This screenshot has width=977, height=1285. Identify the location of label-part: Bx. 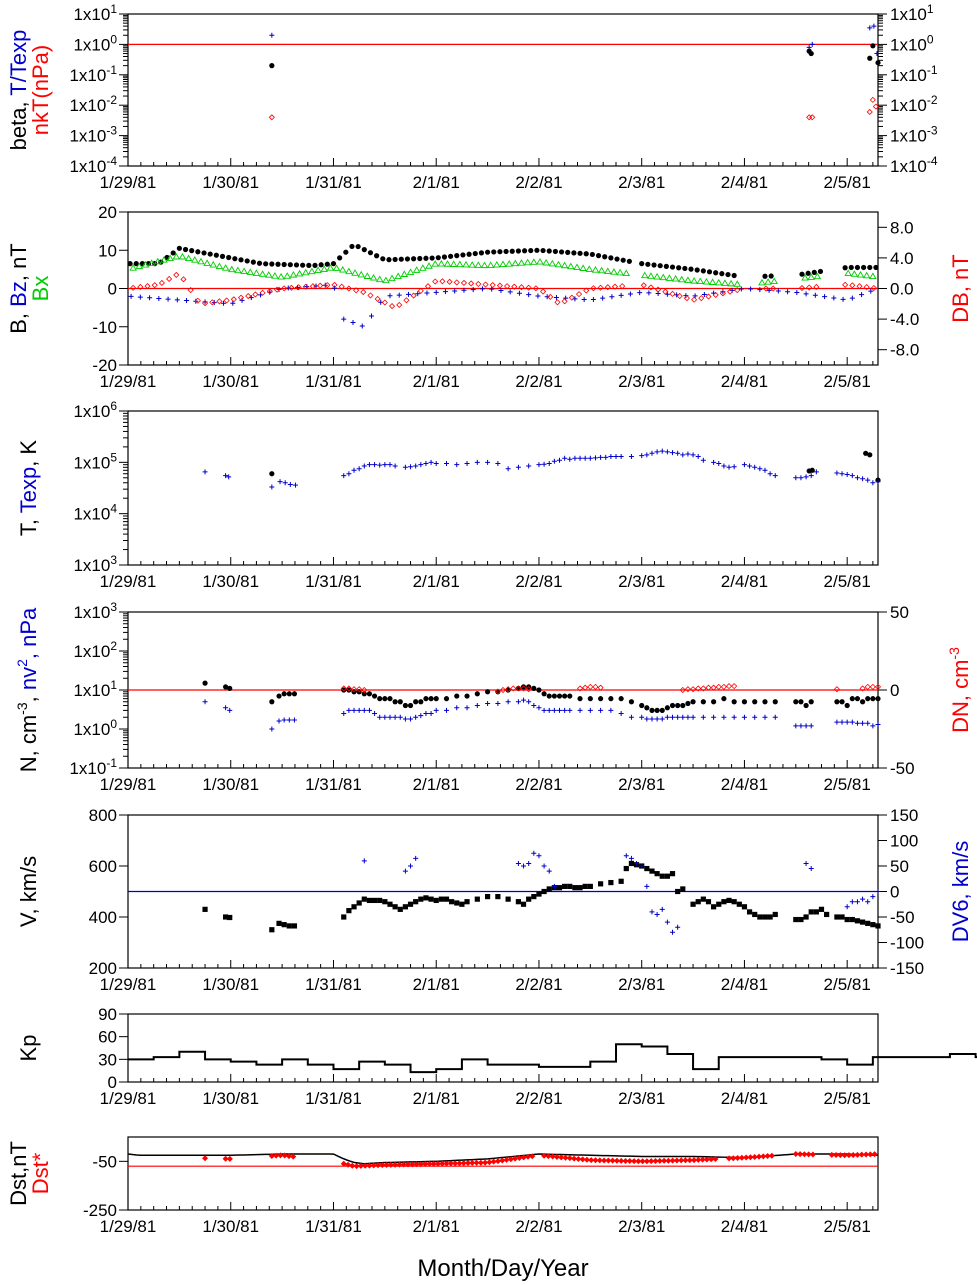
(40, 289).